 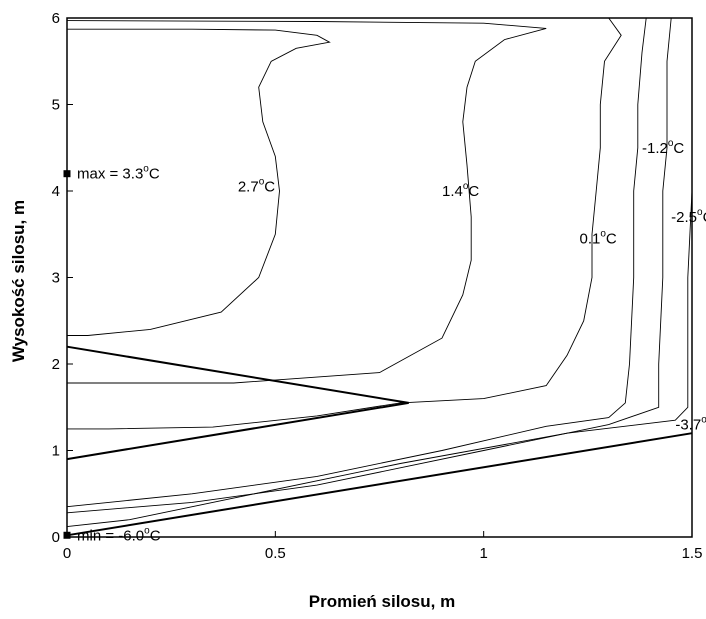 What do you see at coordinates (56, 278) in the screenshot?
I see `y-tick-label: 3` at bounding box center [56, 278].